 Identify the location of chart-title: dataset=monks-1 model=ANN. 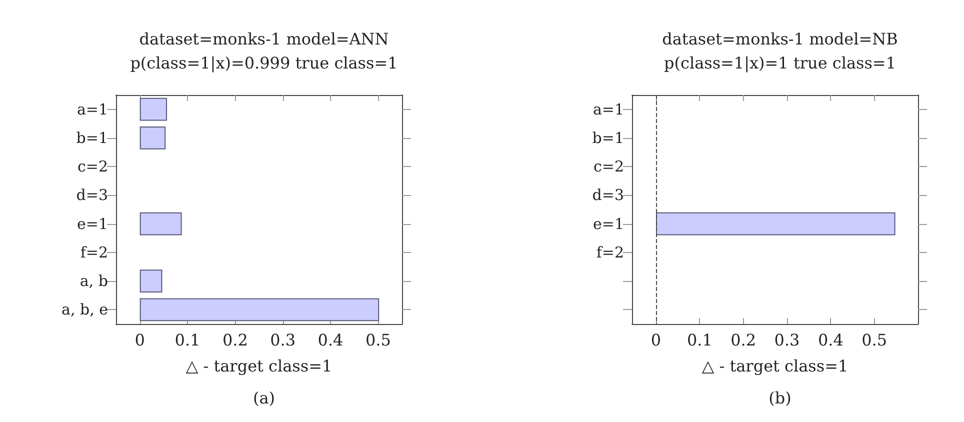
(264, 39).